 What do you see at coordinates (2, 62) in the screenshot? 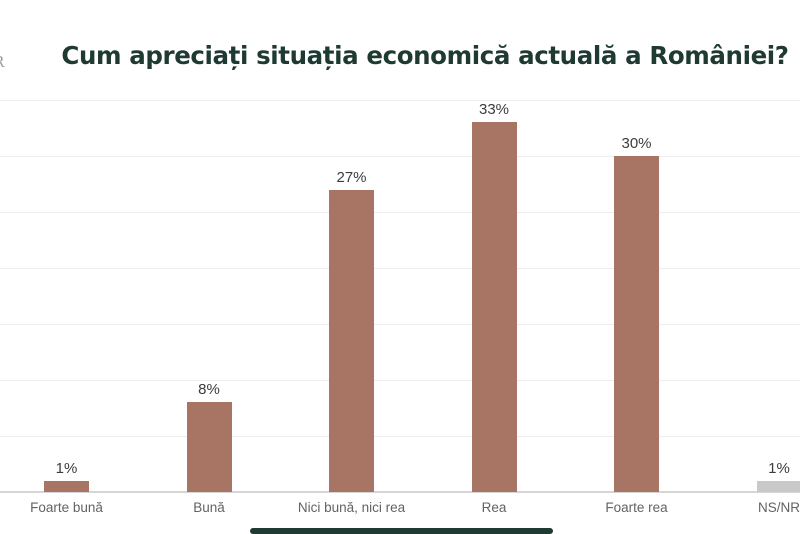
I see `logo-fragment: R` at bounding box center [2, 62].